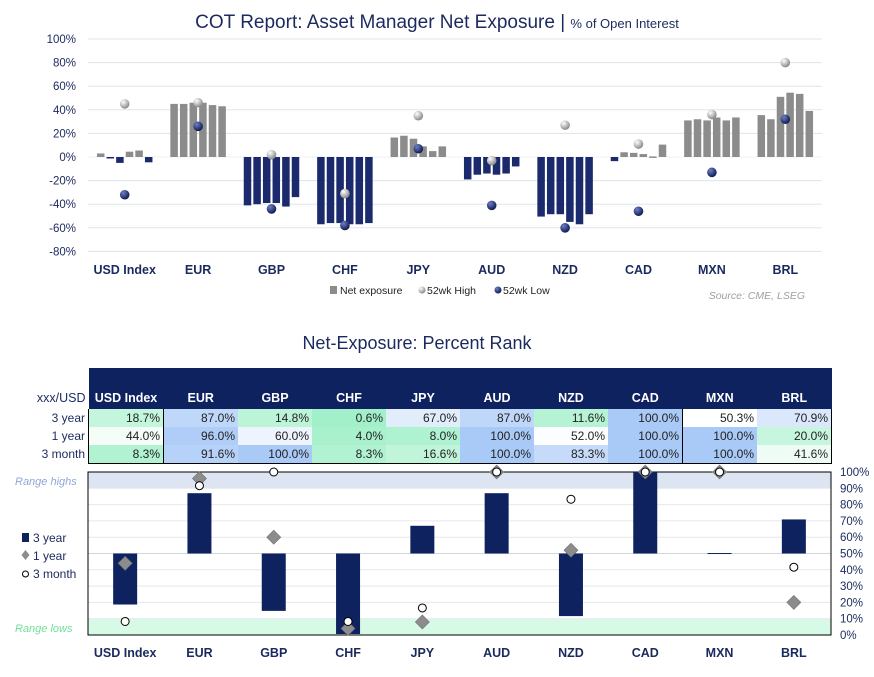  Describe the element at coordinates (349, 418) in the screenshot. I see `table-cell: 0.6%` at that location.